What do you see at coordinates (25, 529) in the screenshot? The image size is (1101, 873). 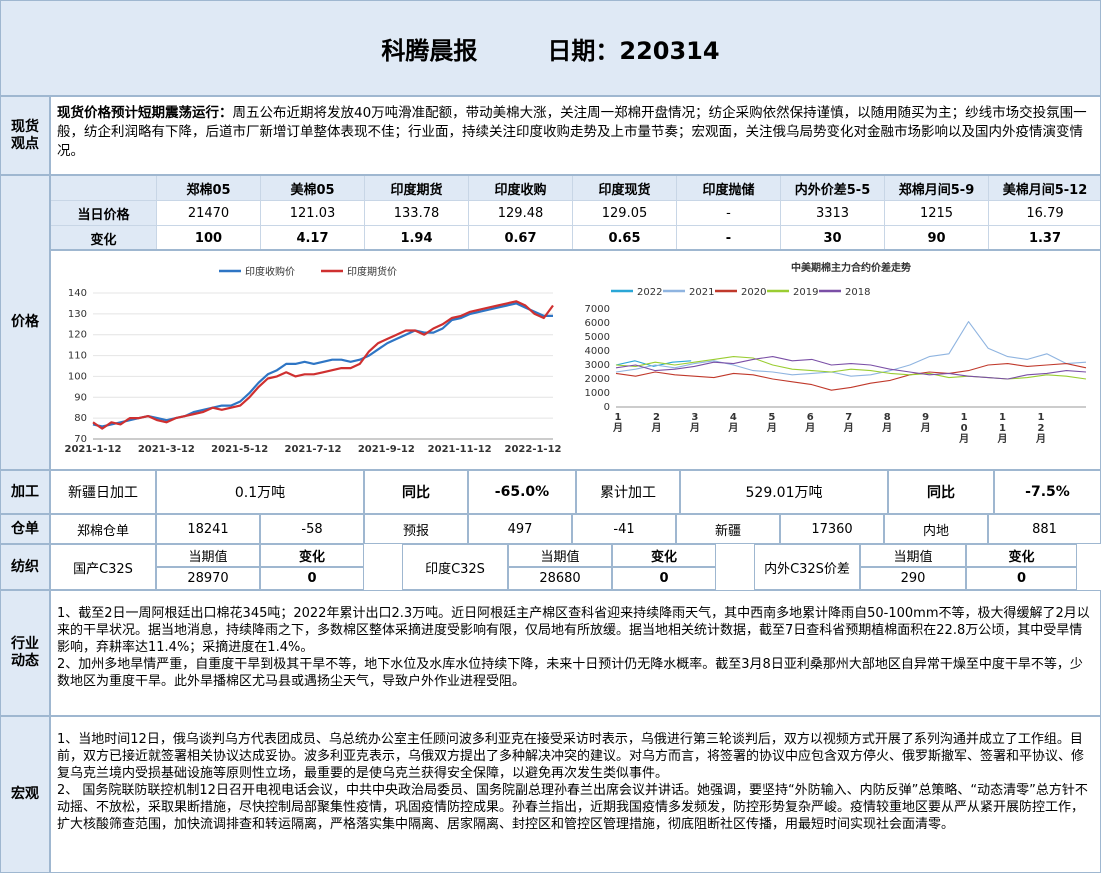 I see `warehouse-section-label: 仓单` at bounding box center [25, 529].